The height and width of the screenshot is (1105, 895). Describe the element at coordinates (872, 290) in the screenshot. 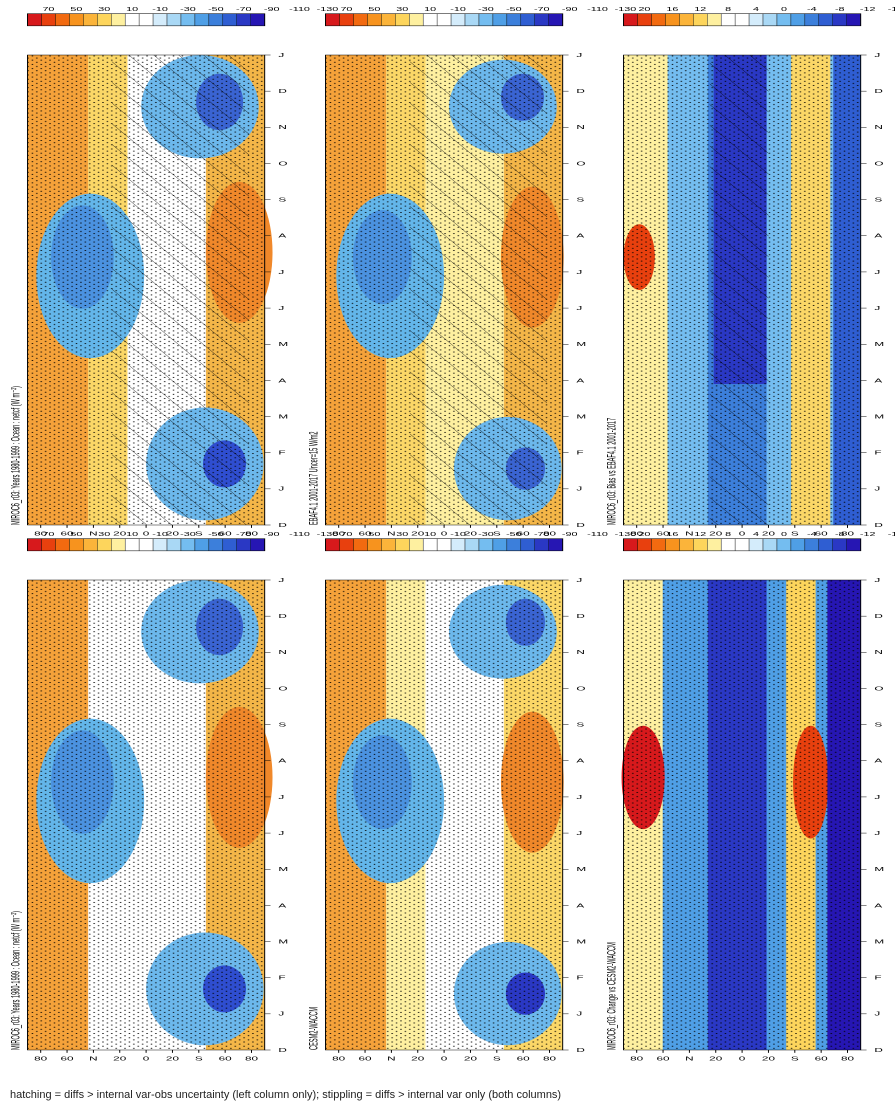

I see `month-axis: D J F M A M J J A S O N D J` at that location.